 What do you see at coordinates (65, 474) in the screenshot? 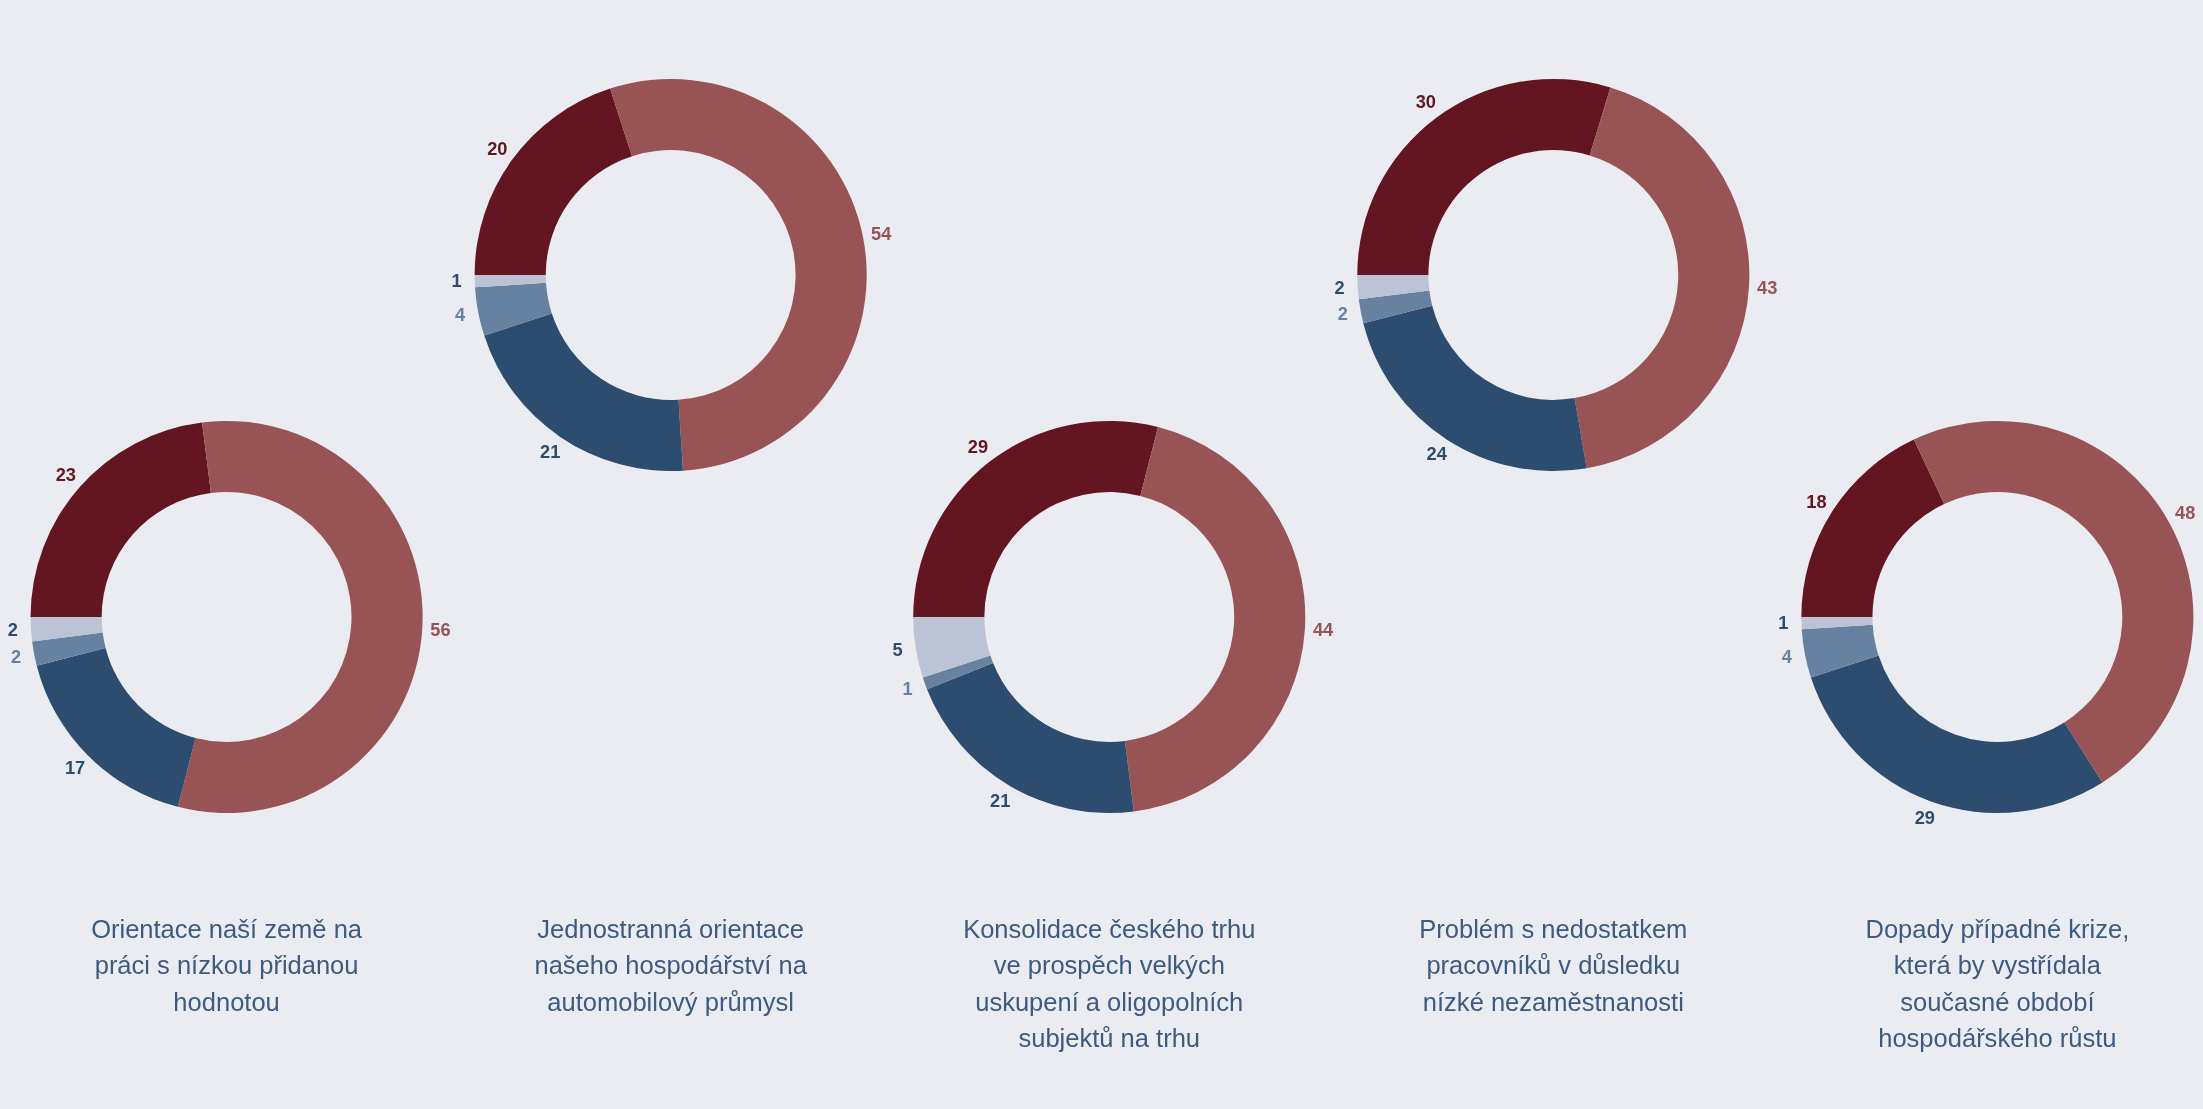
I see `data-label: 23` at bounding box center [65, 474].